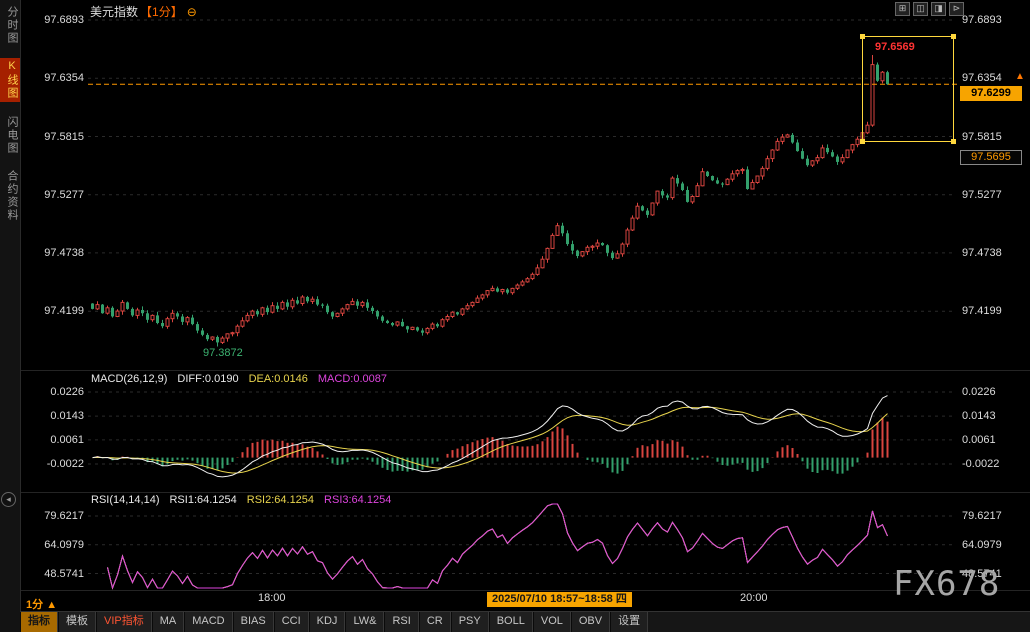 The height and width of the screenshot is (632, 1030). What do you see at coordinates (902, 9) in the screenshot?
I see `grid-view-icon: ⊞` at bounding box center [902, 9].